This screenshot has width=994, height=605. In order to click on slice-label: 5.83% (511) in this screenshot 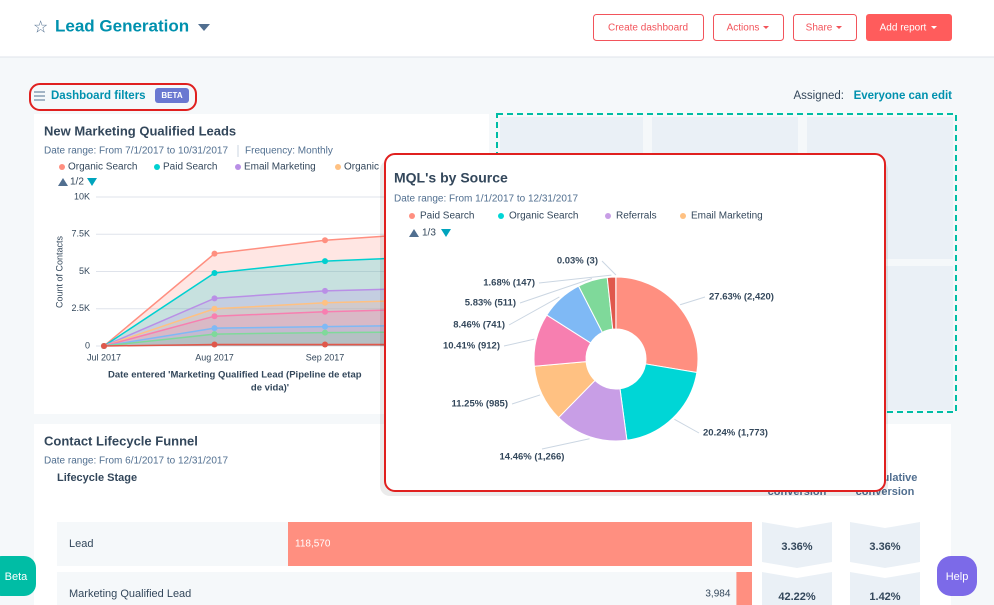, I will do `click(490, 303)`.